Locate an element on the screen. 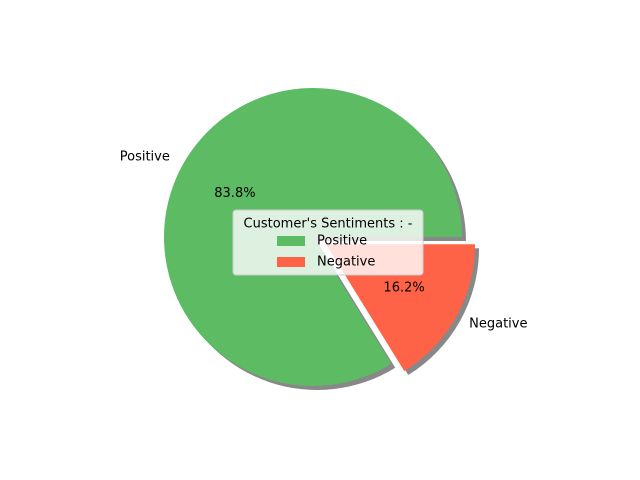 The width and height of the screenshot is (640, 480). legend-swatch-positive is located at coordinates (291, 241).